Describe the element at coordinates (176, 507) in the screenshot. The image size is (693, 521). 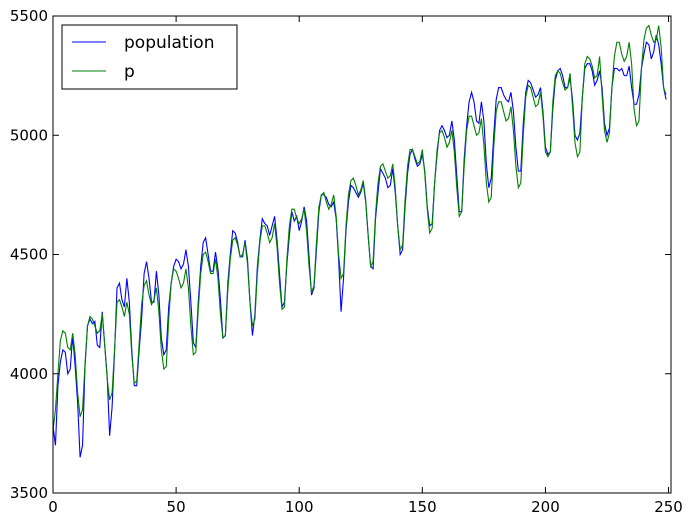
I see `x-tick-label: 50` at that location.